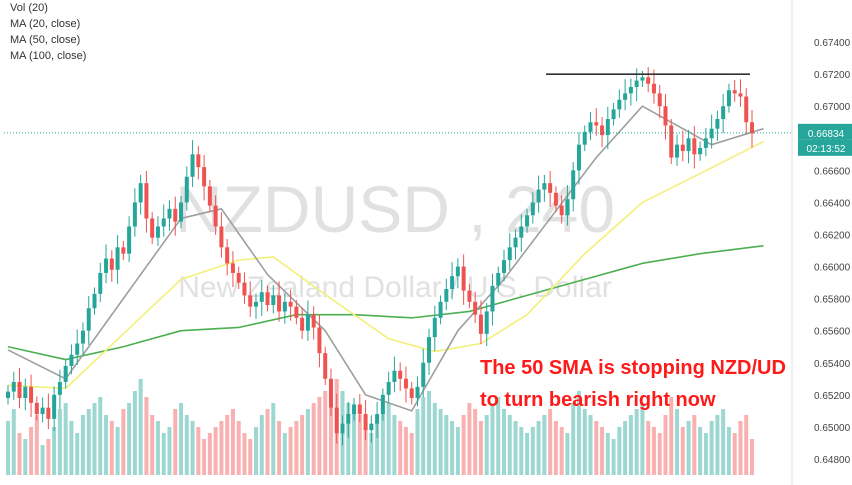  Describe the element at coordinates (48, 56) in the screenshot. I see `legend-ma100: MA (100, close)` at that location.